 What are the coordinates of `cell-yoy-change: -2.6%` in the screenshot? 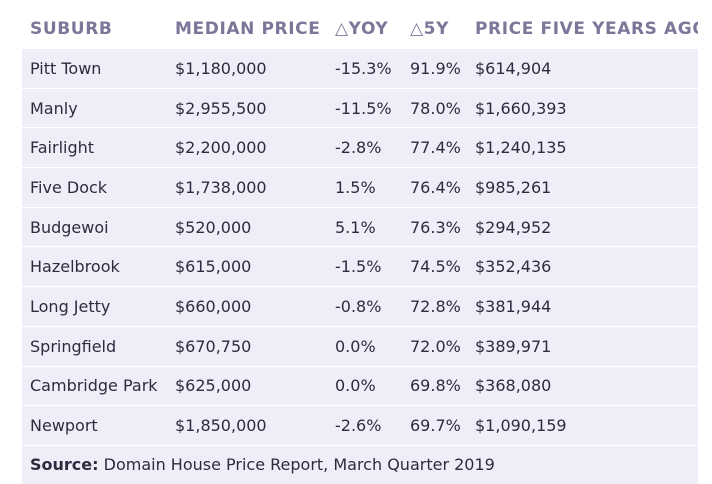 It's located at (364, 425).